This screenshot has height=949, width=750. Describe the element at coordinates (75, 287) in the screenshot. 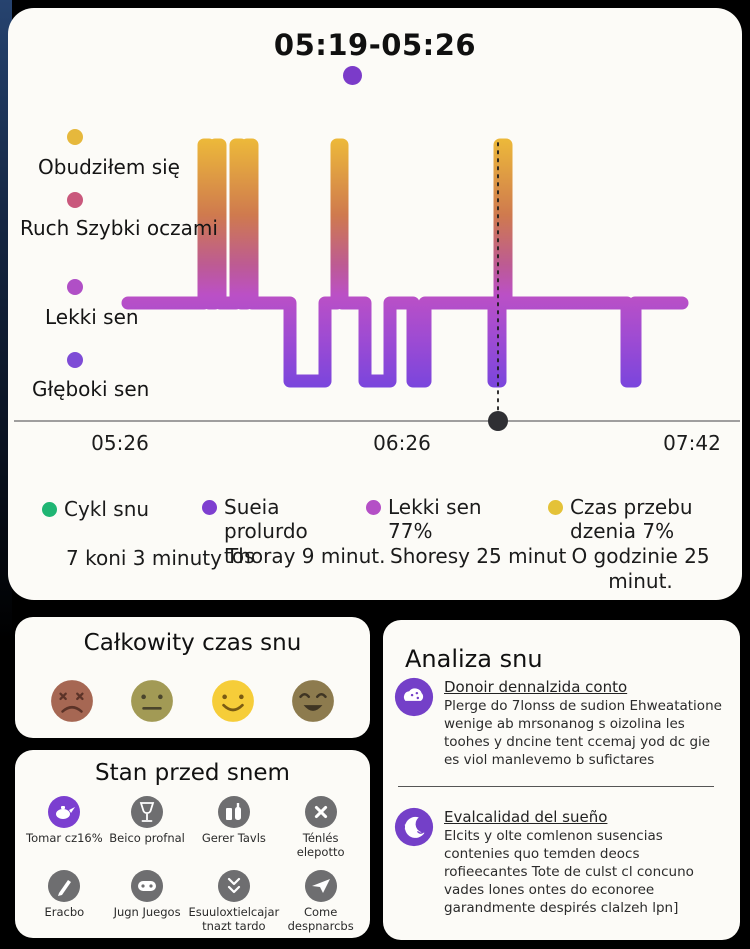

I see `stage-dot-light` at that location.